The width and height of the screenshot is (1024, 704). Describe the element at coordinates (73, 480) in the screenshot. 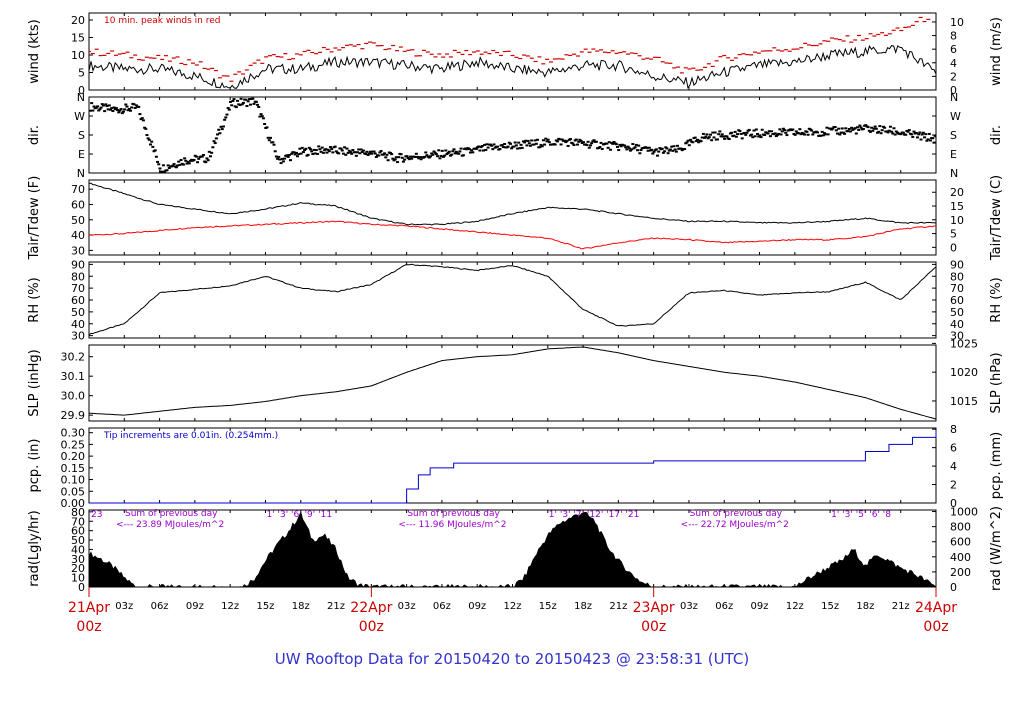

I see `precipitation-y-tick-label: 0.10` at that location.